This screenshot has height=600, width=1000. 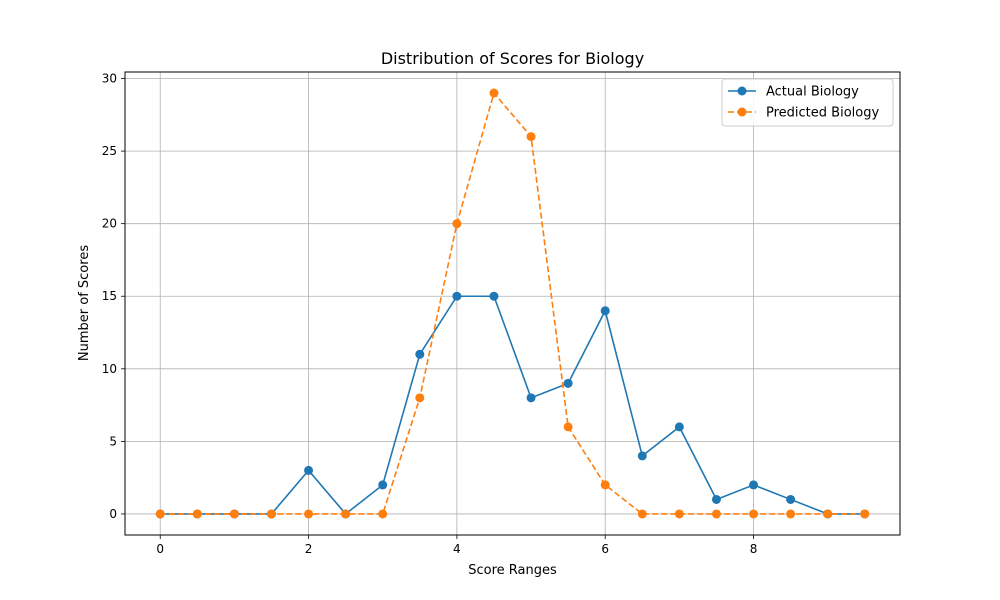 I want to click on x-tick-label: 8, so click(x=754, y=549).